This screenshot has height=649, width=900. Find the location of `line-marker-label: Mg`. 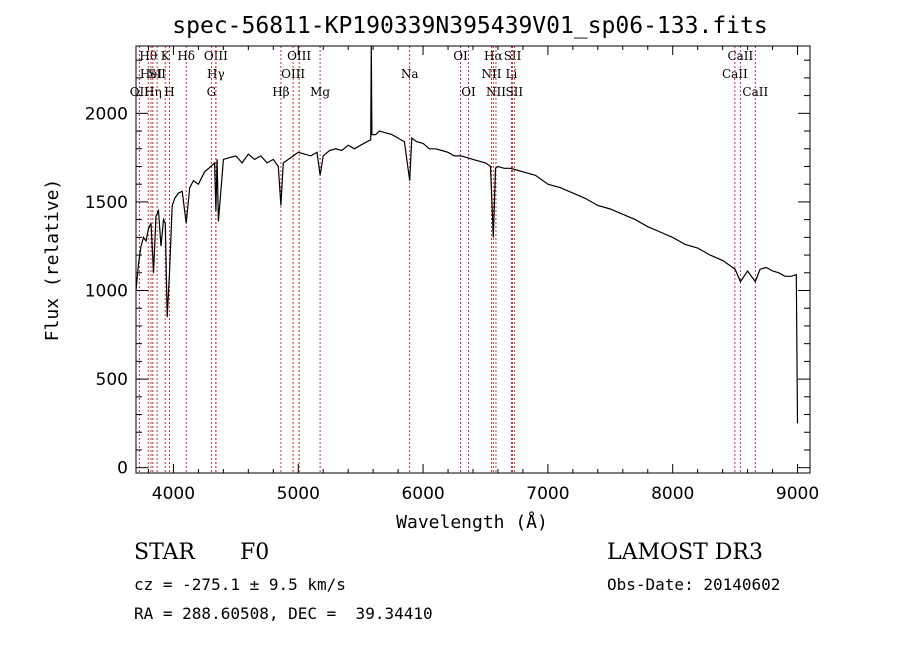

line-marker-label: Mg is located at coordinates (320, 92).